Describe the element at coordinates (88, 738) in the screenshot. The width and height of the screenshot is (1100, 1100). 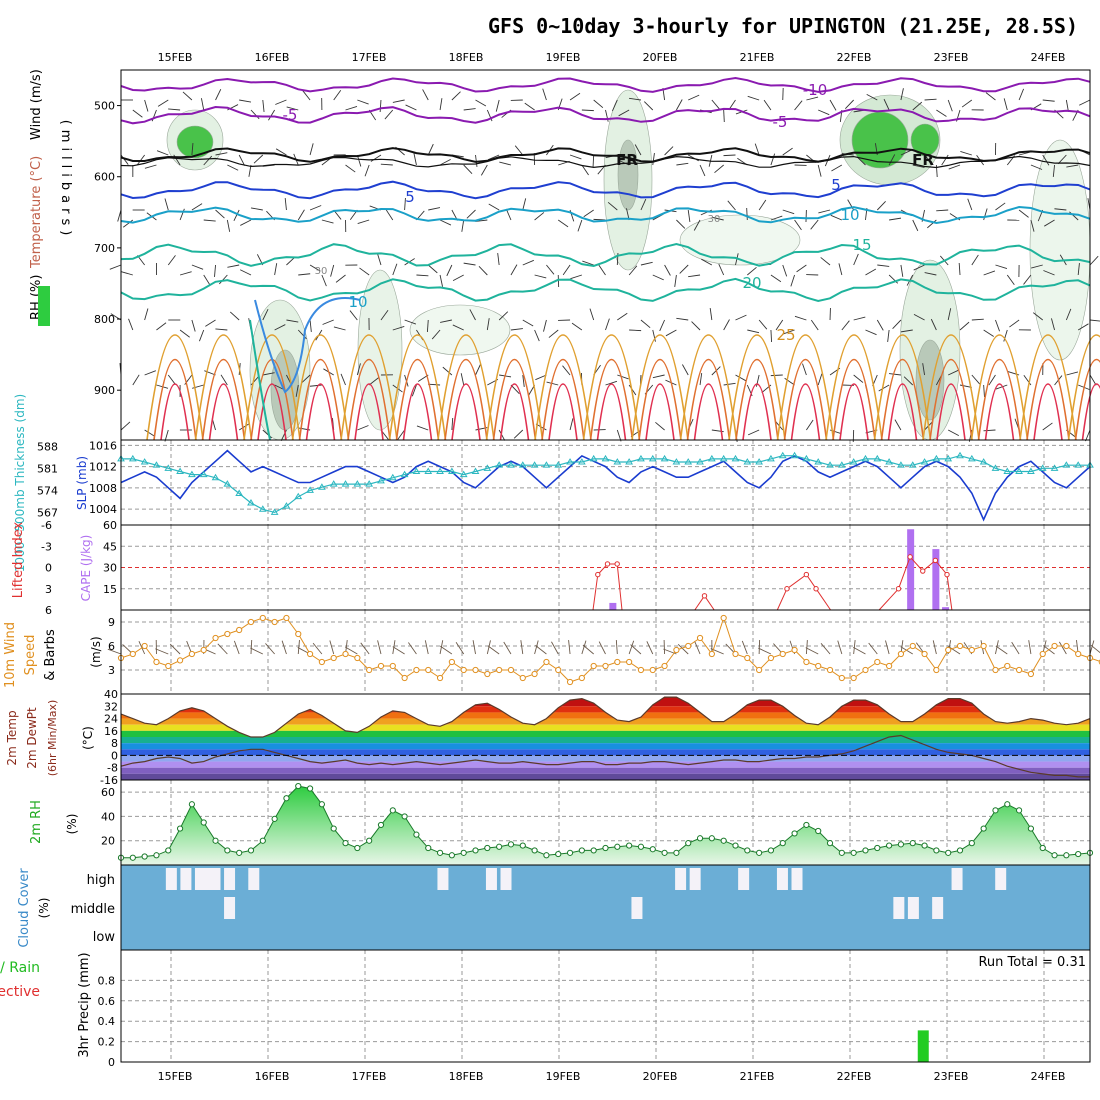
I see `temp-unit-label: (°C)` at that location.